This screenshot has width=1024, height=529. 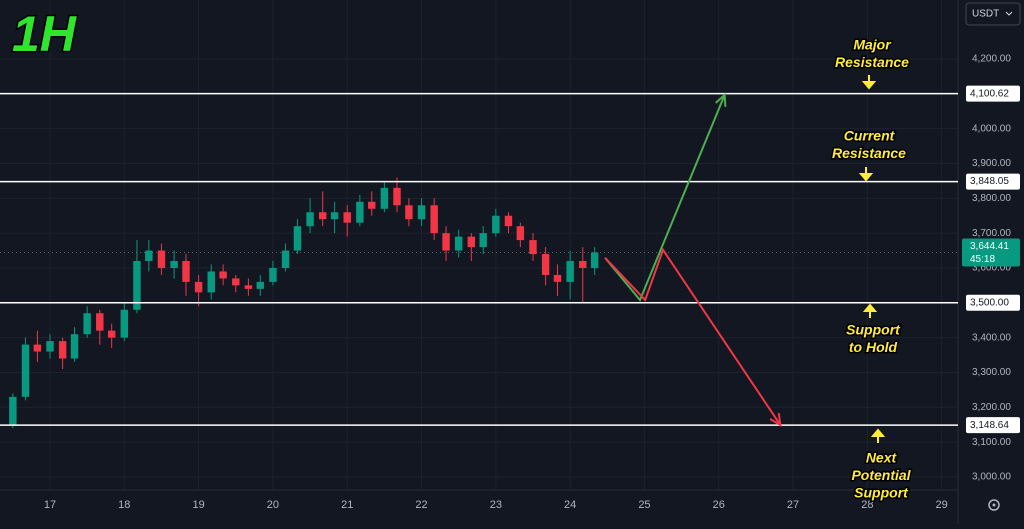 What do you see at coordinates (989, 93) in the screenshot?
I see `level-label: 4,100.62` at bounding box center [989, 93].